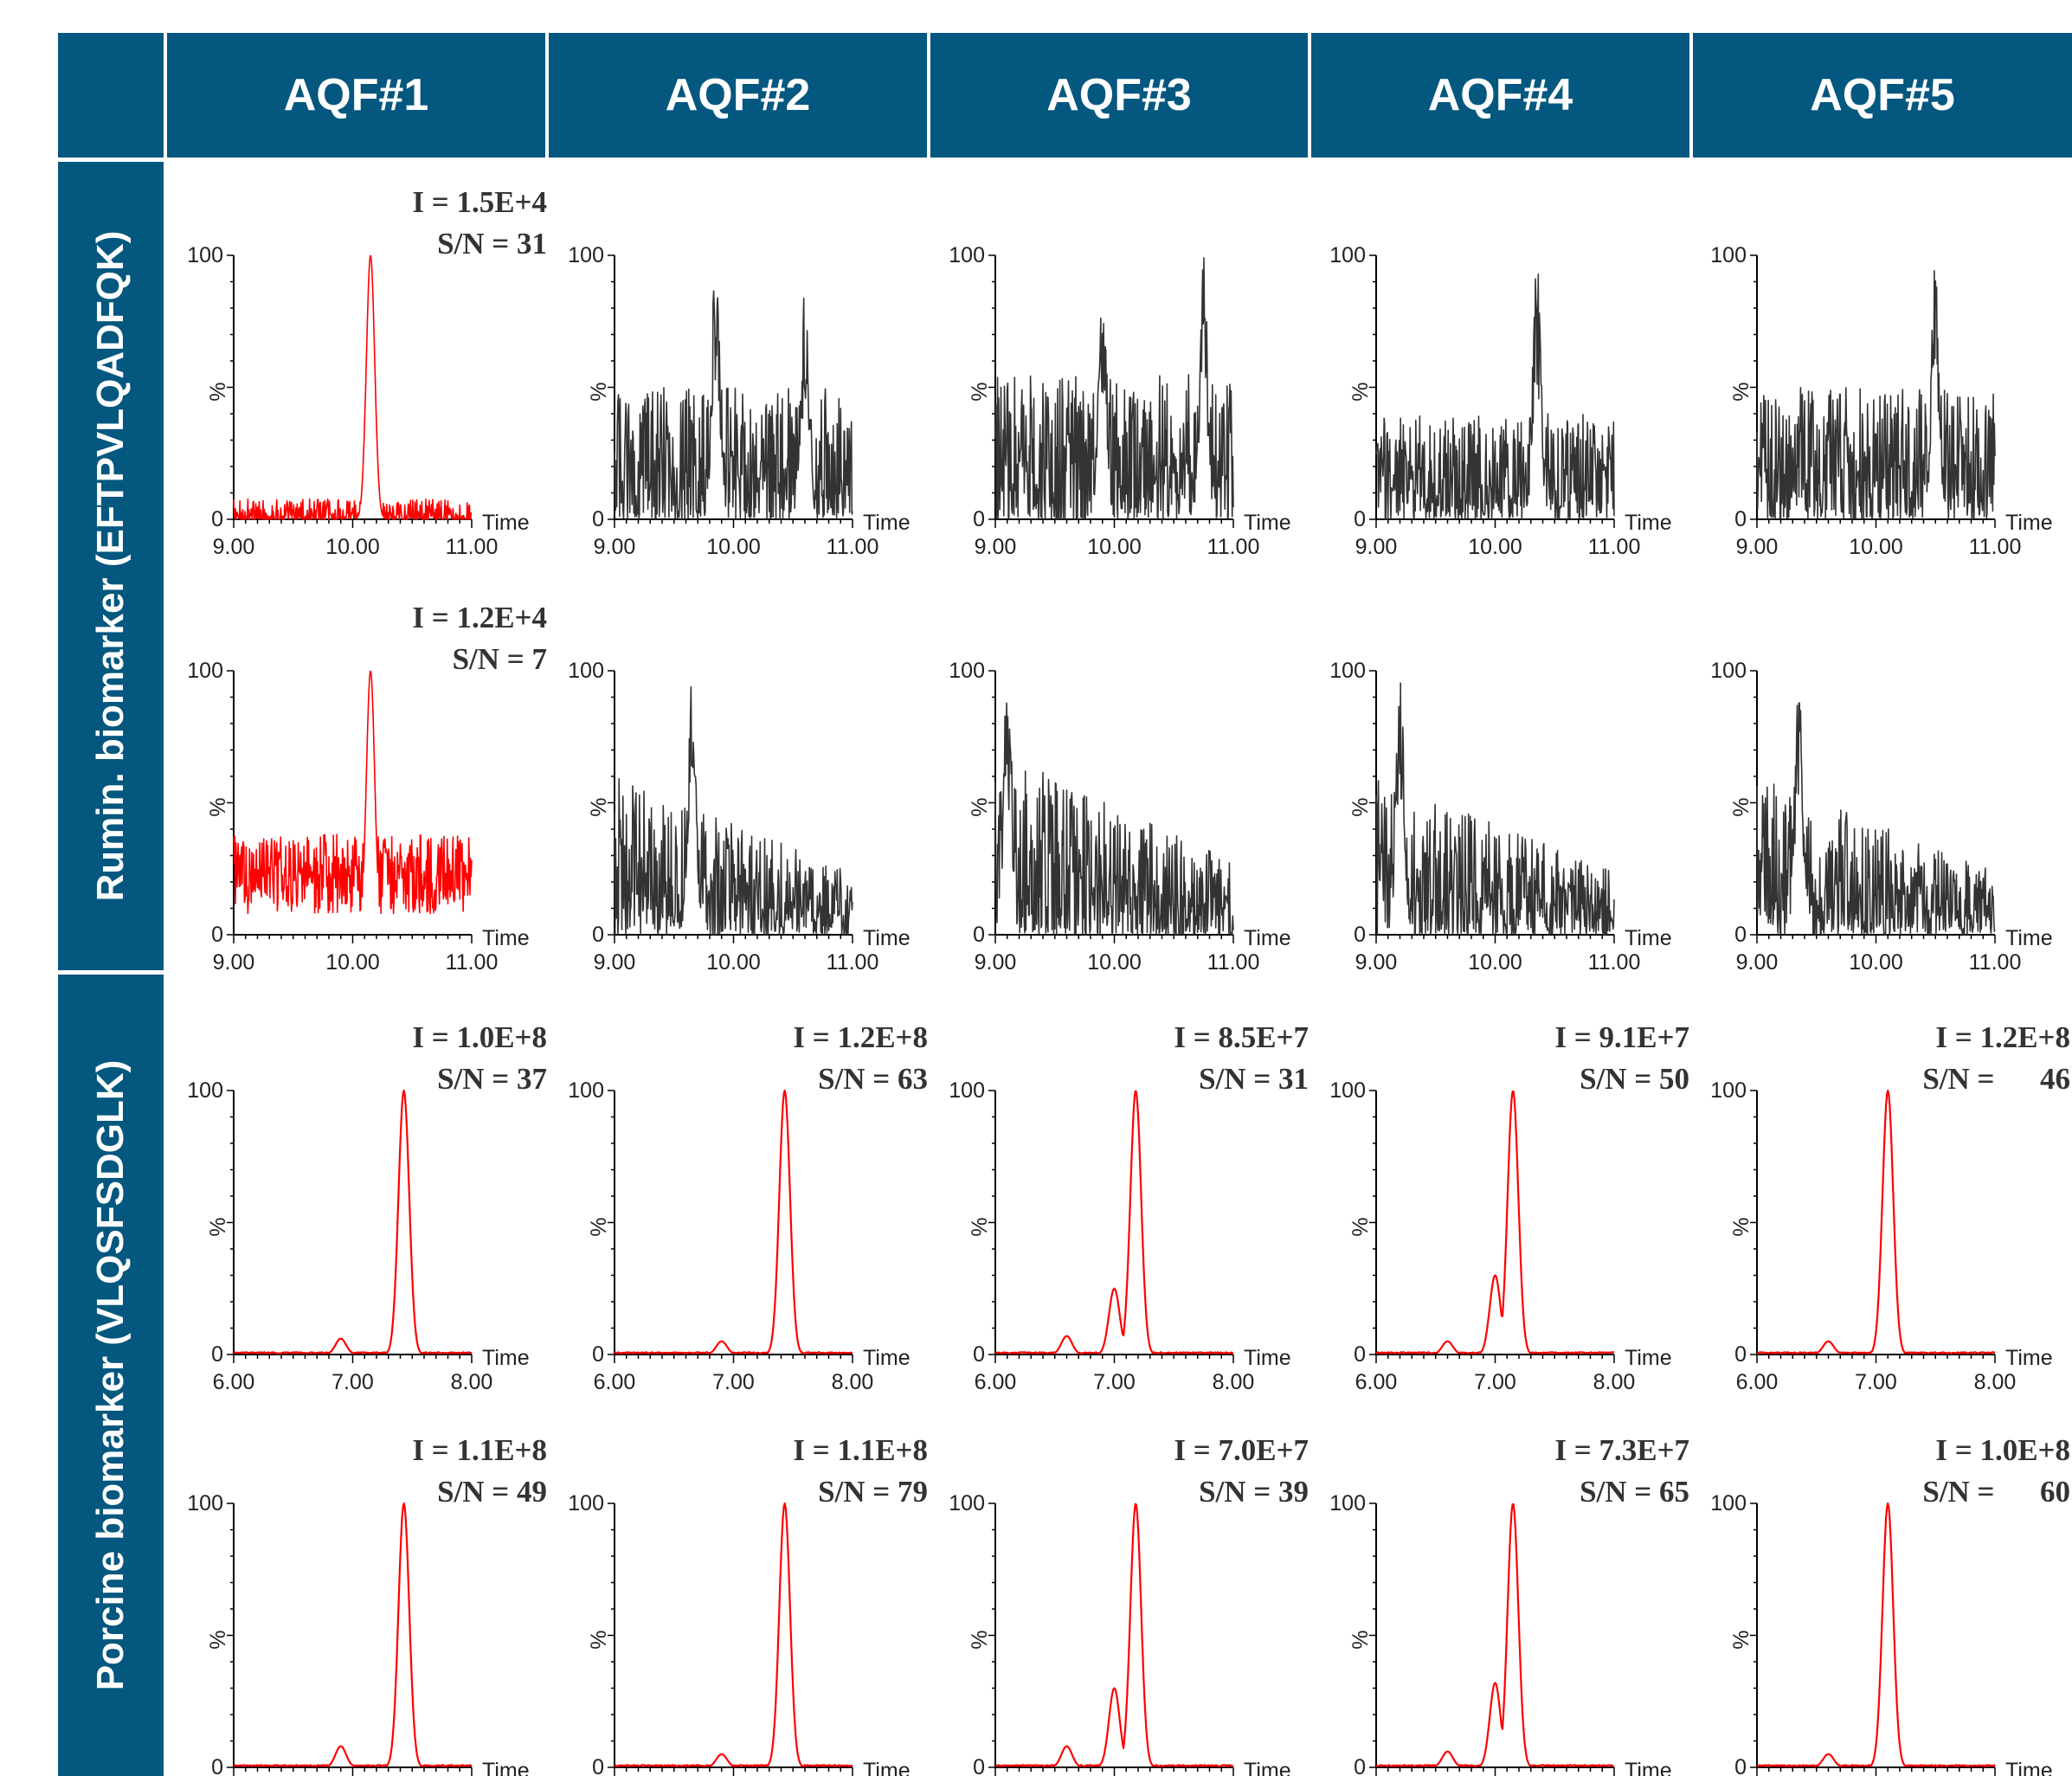  What do you see at coordinates (111, 95) in the screenshot?
I see `corner-header-cell` at bounding box center [111, 95].